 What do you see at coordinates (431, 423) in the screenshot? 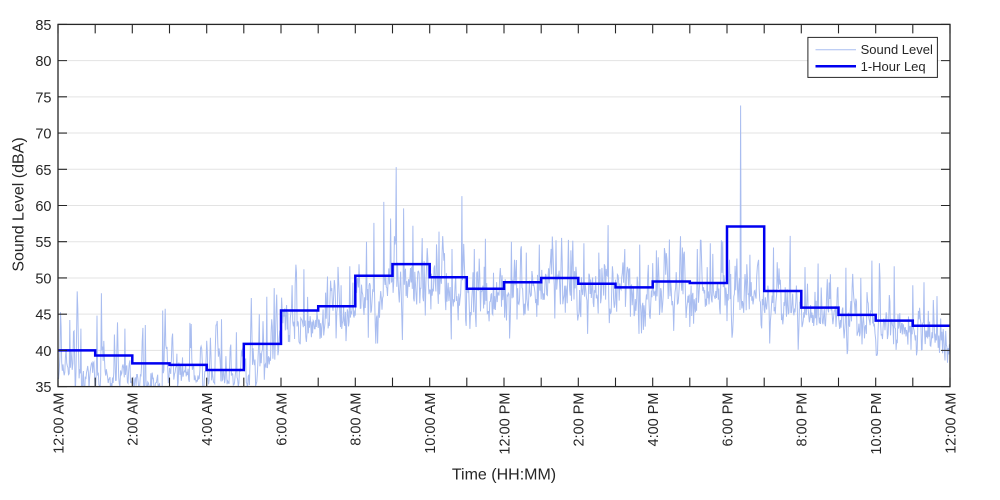
I see `svg-text: 10:00 AM` at bounding box center [431, 423].